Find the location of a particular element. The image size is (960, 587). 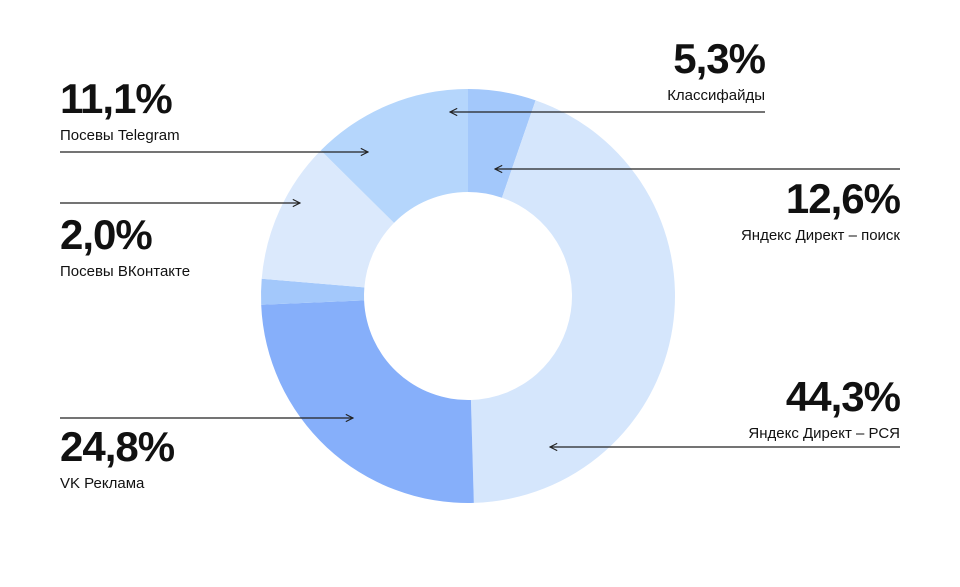

slice-value-classifieds: 5,3% is located at coordinates (719, 58).